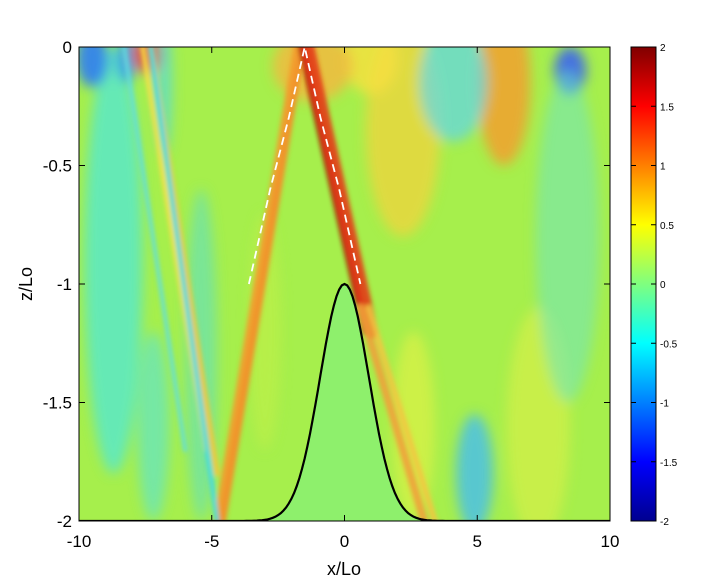 The height and width of the screenshot is (582, 706). Describe the element at coordinates (663, 285) in the screenshot. I see `colorbar-tick-label: 0` at that location.